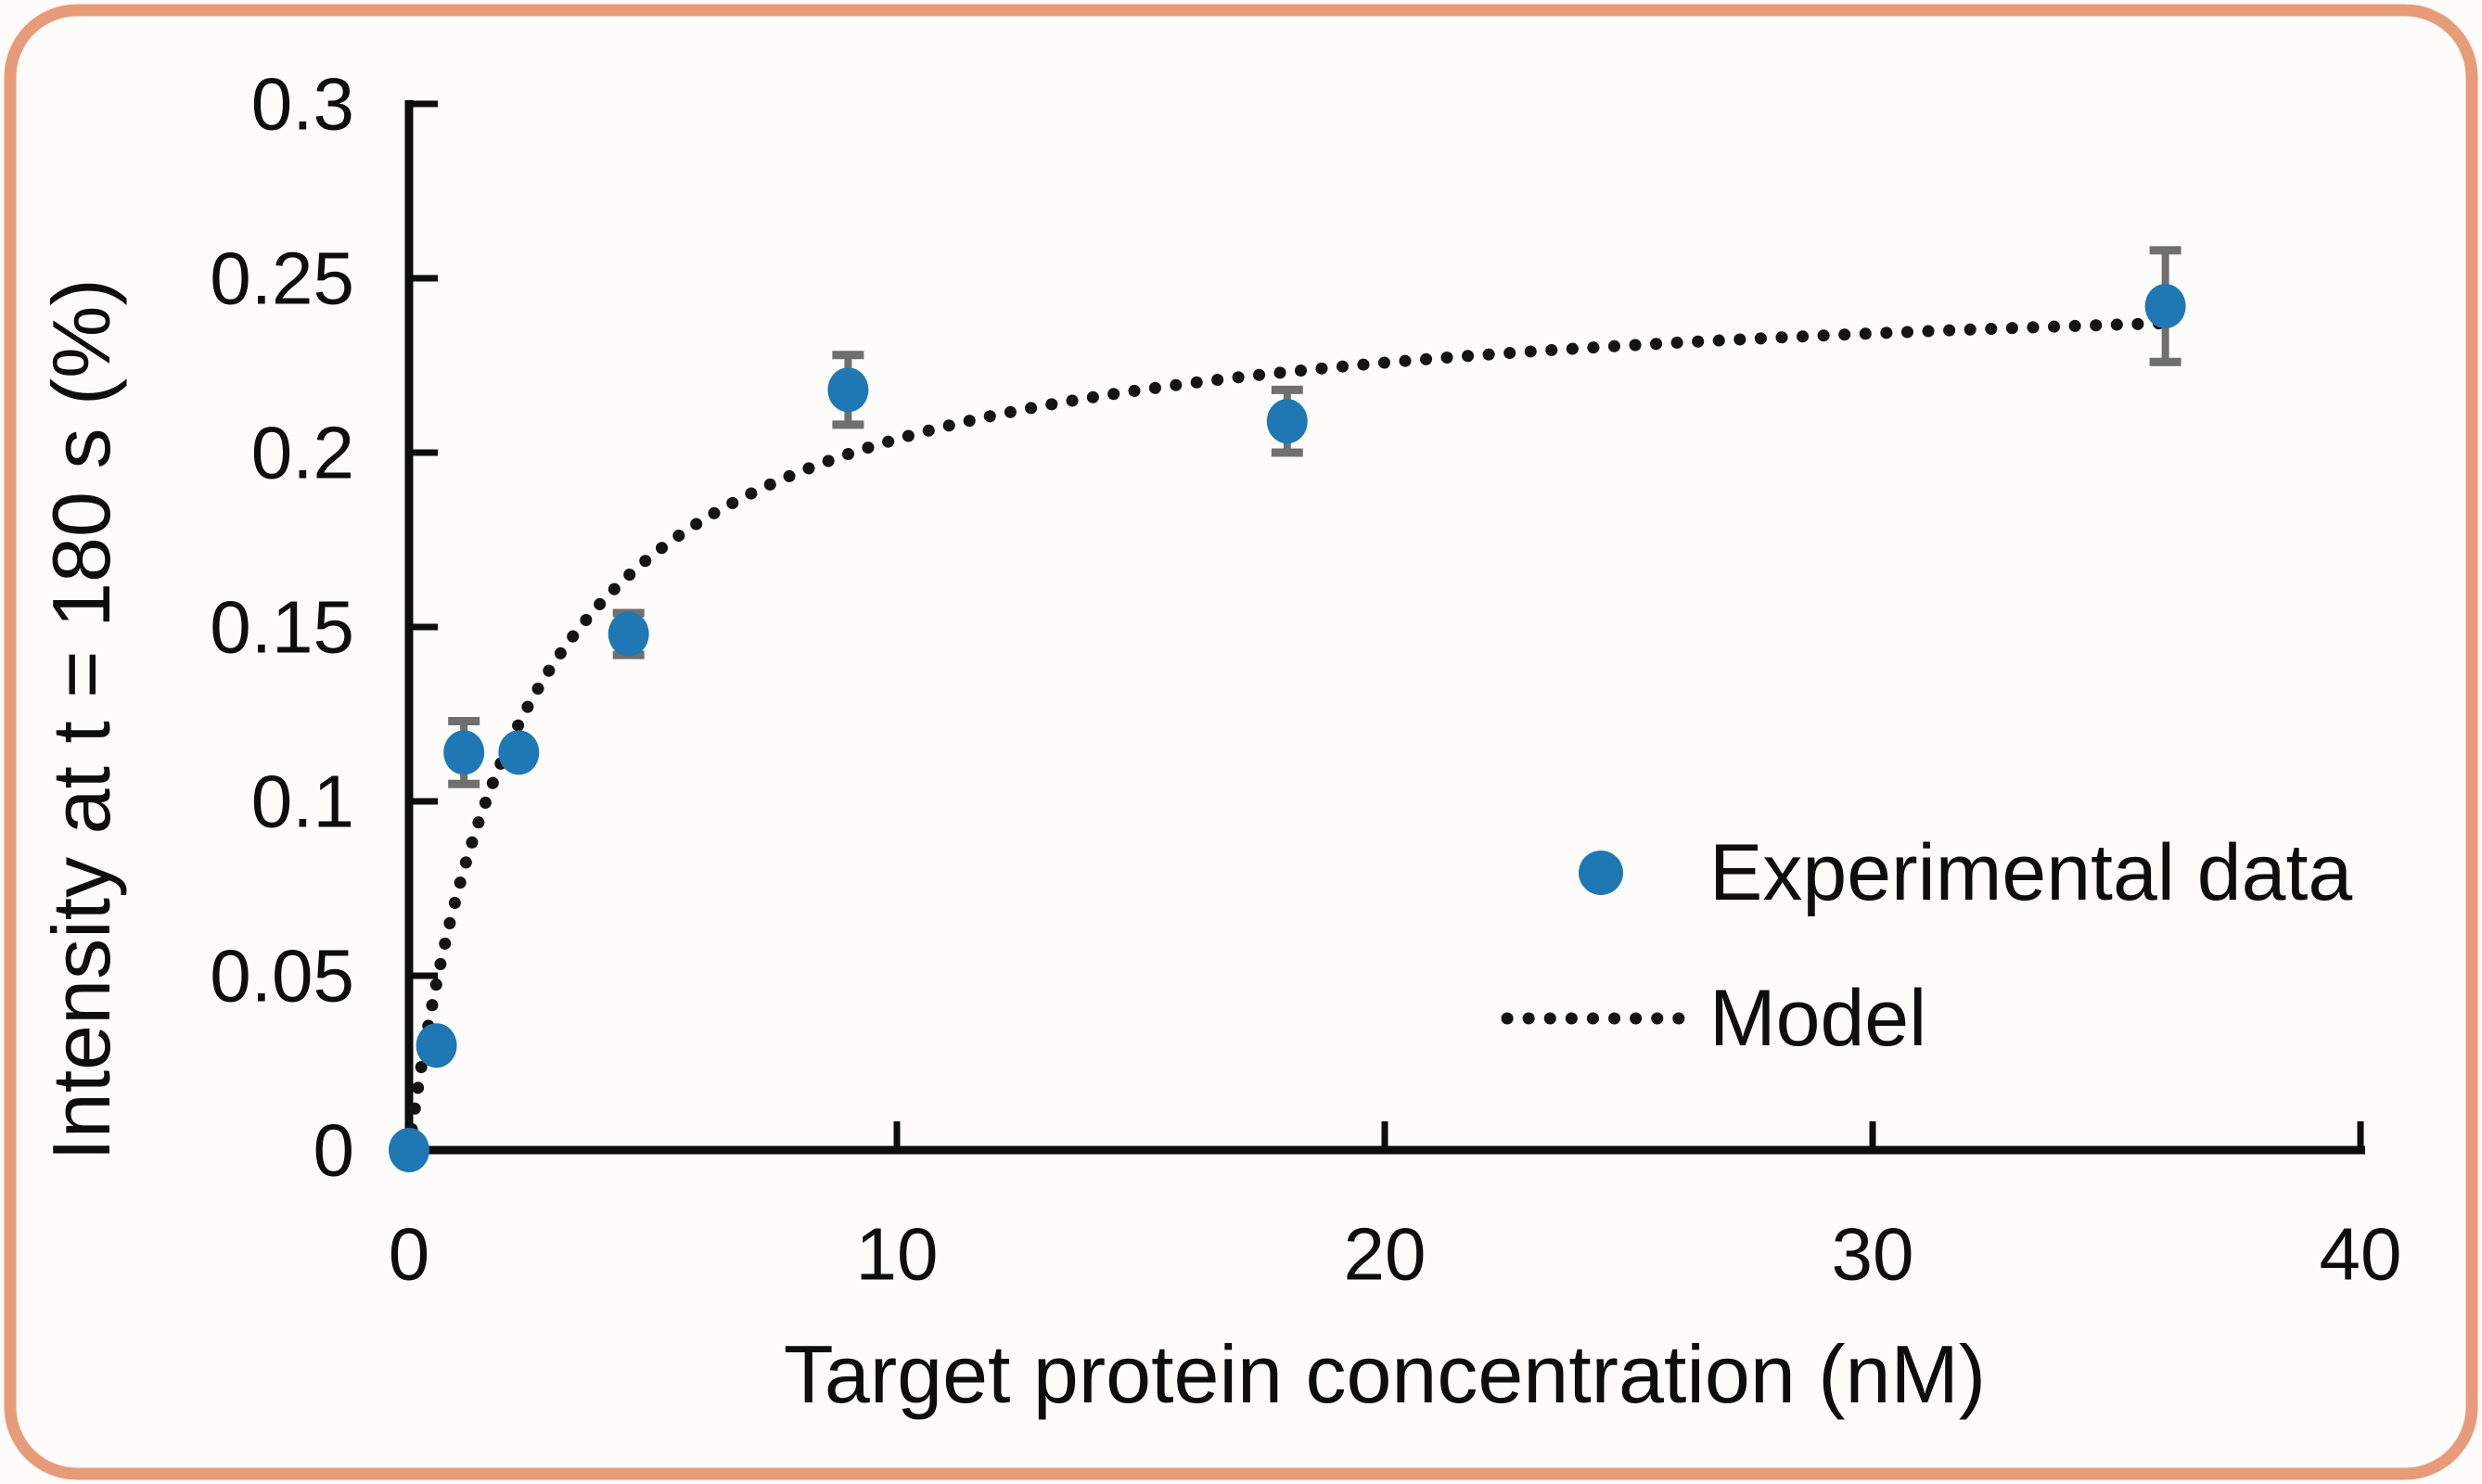  I want to click on x-tick-label: 10, so click(897, 1254).